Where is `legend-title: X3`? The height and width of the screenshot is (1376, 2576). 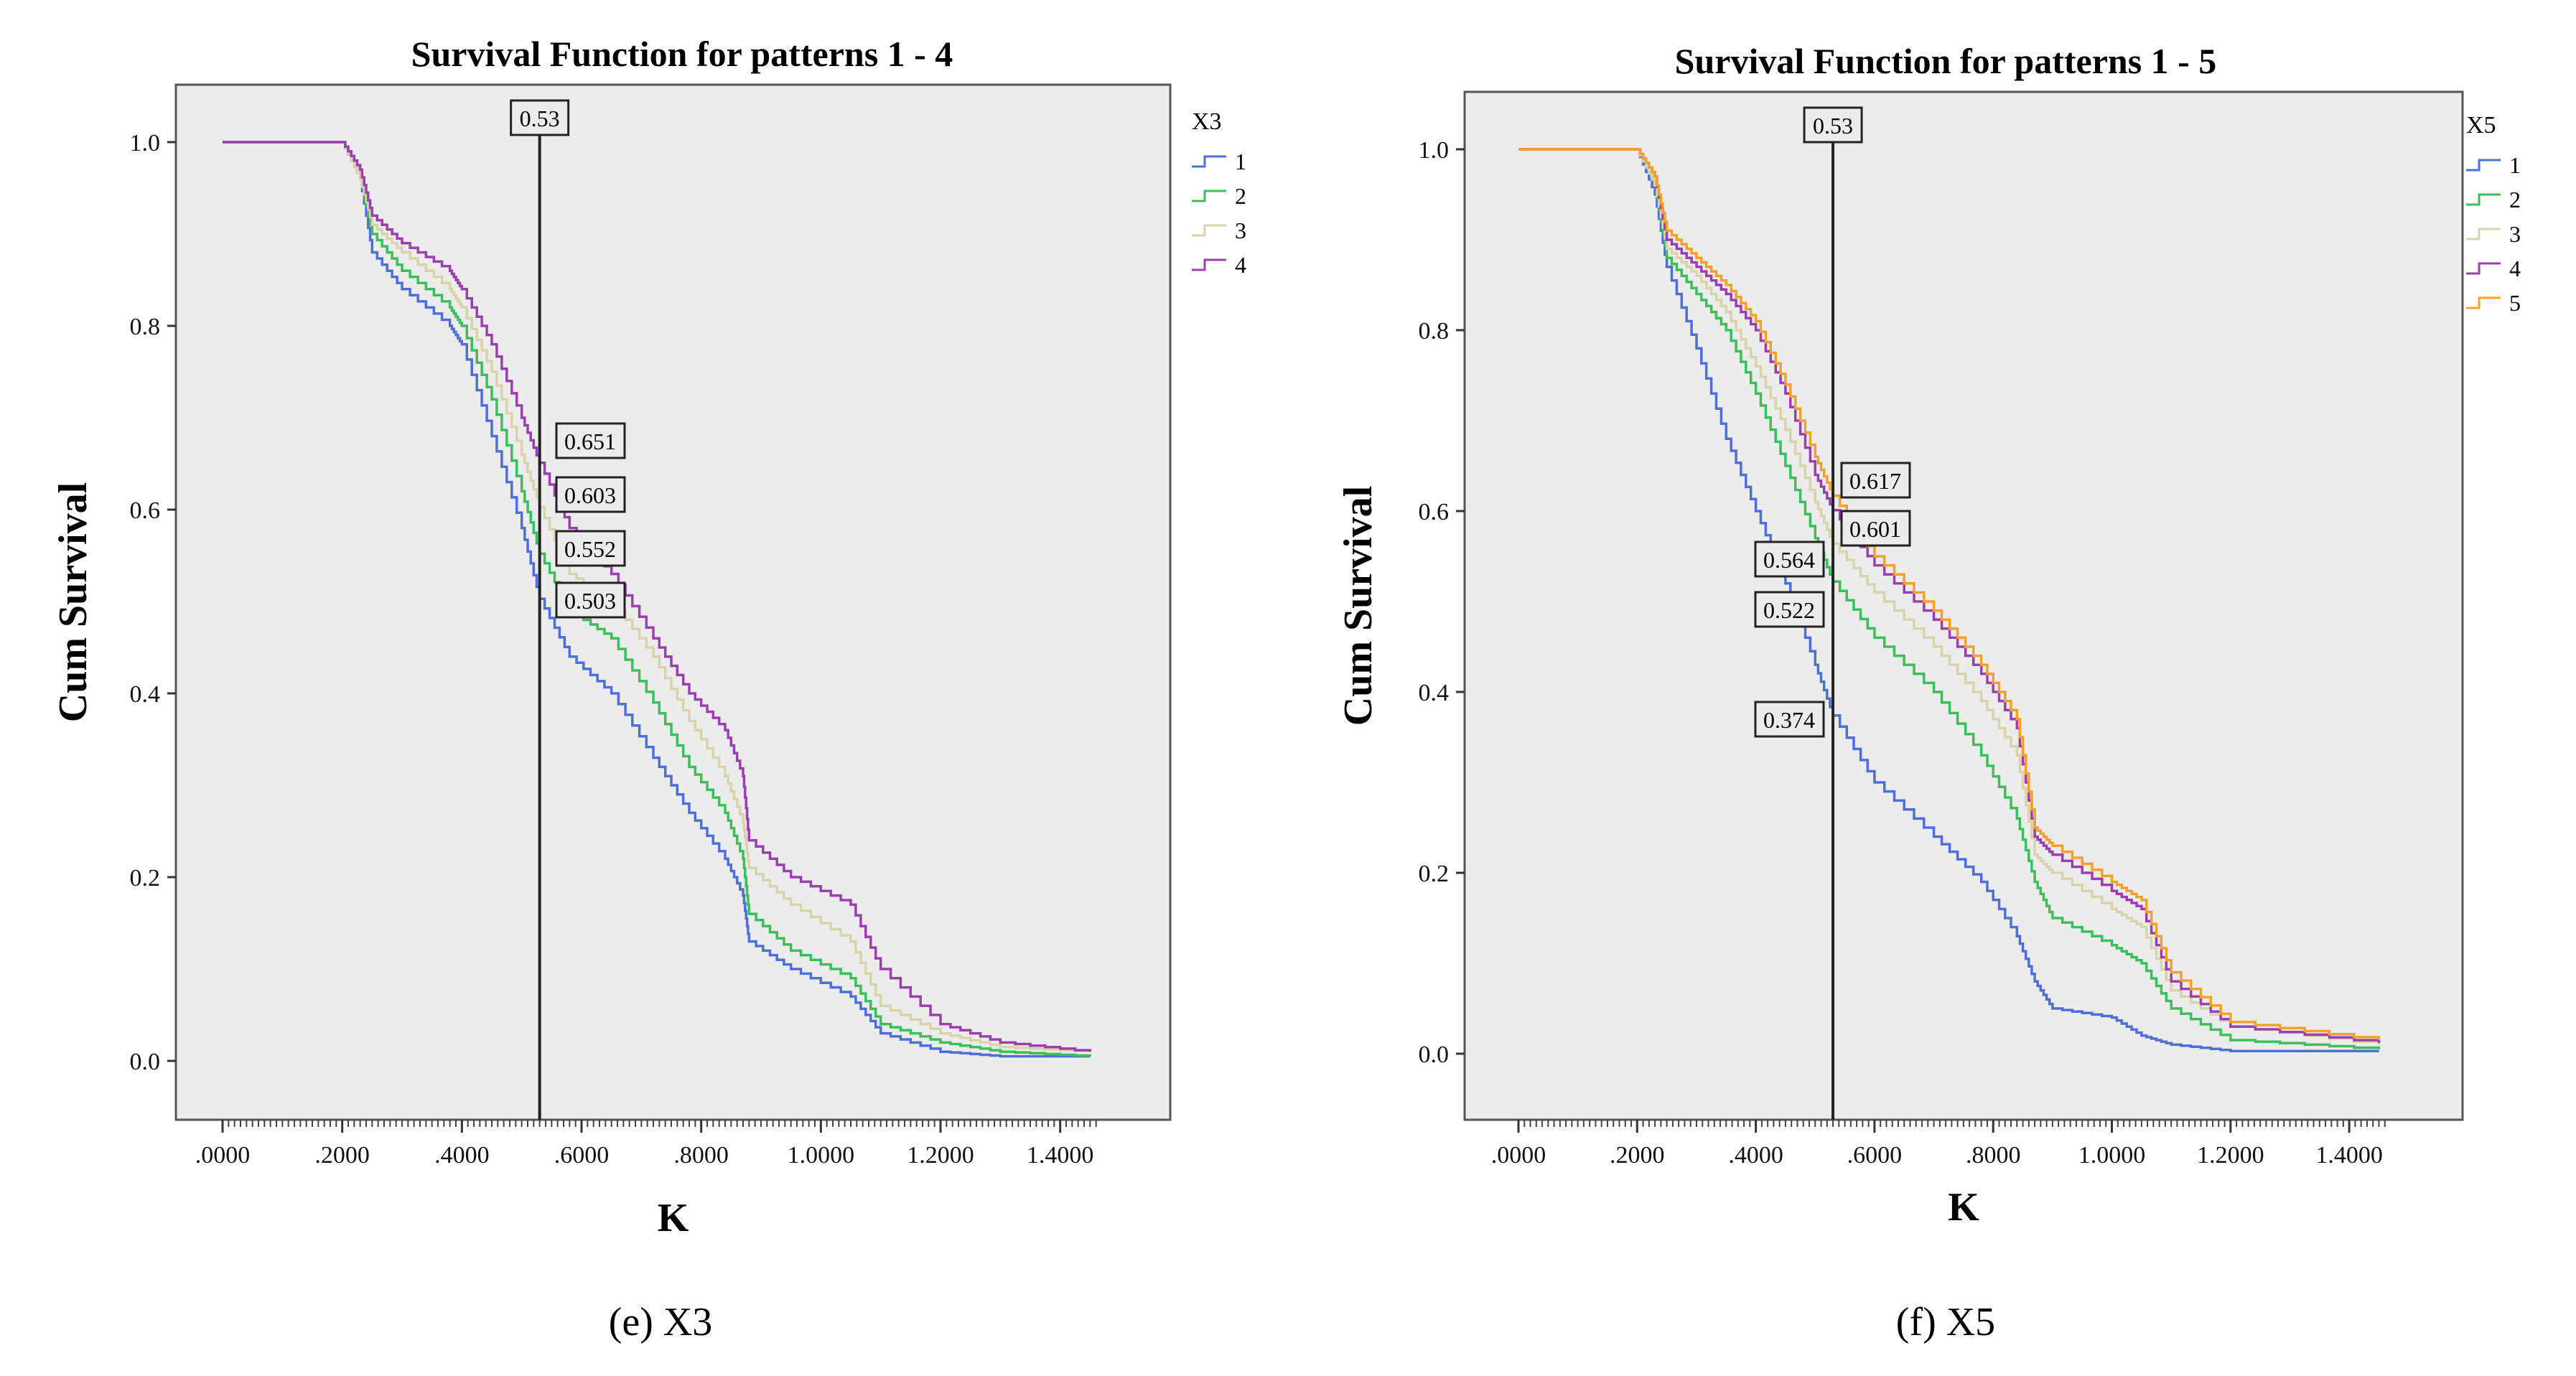
legend-title: X3 is located at coordinates (1207, 122).